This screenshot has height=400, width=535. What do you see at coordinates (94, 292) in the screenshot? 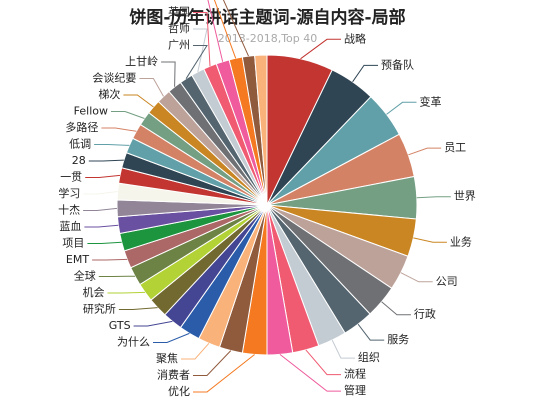
I see `slice-label-18: 机会` at bounding box center [94, 292].